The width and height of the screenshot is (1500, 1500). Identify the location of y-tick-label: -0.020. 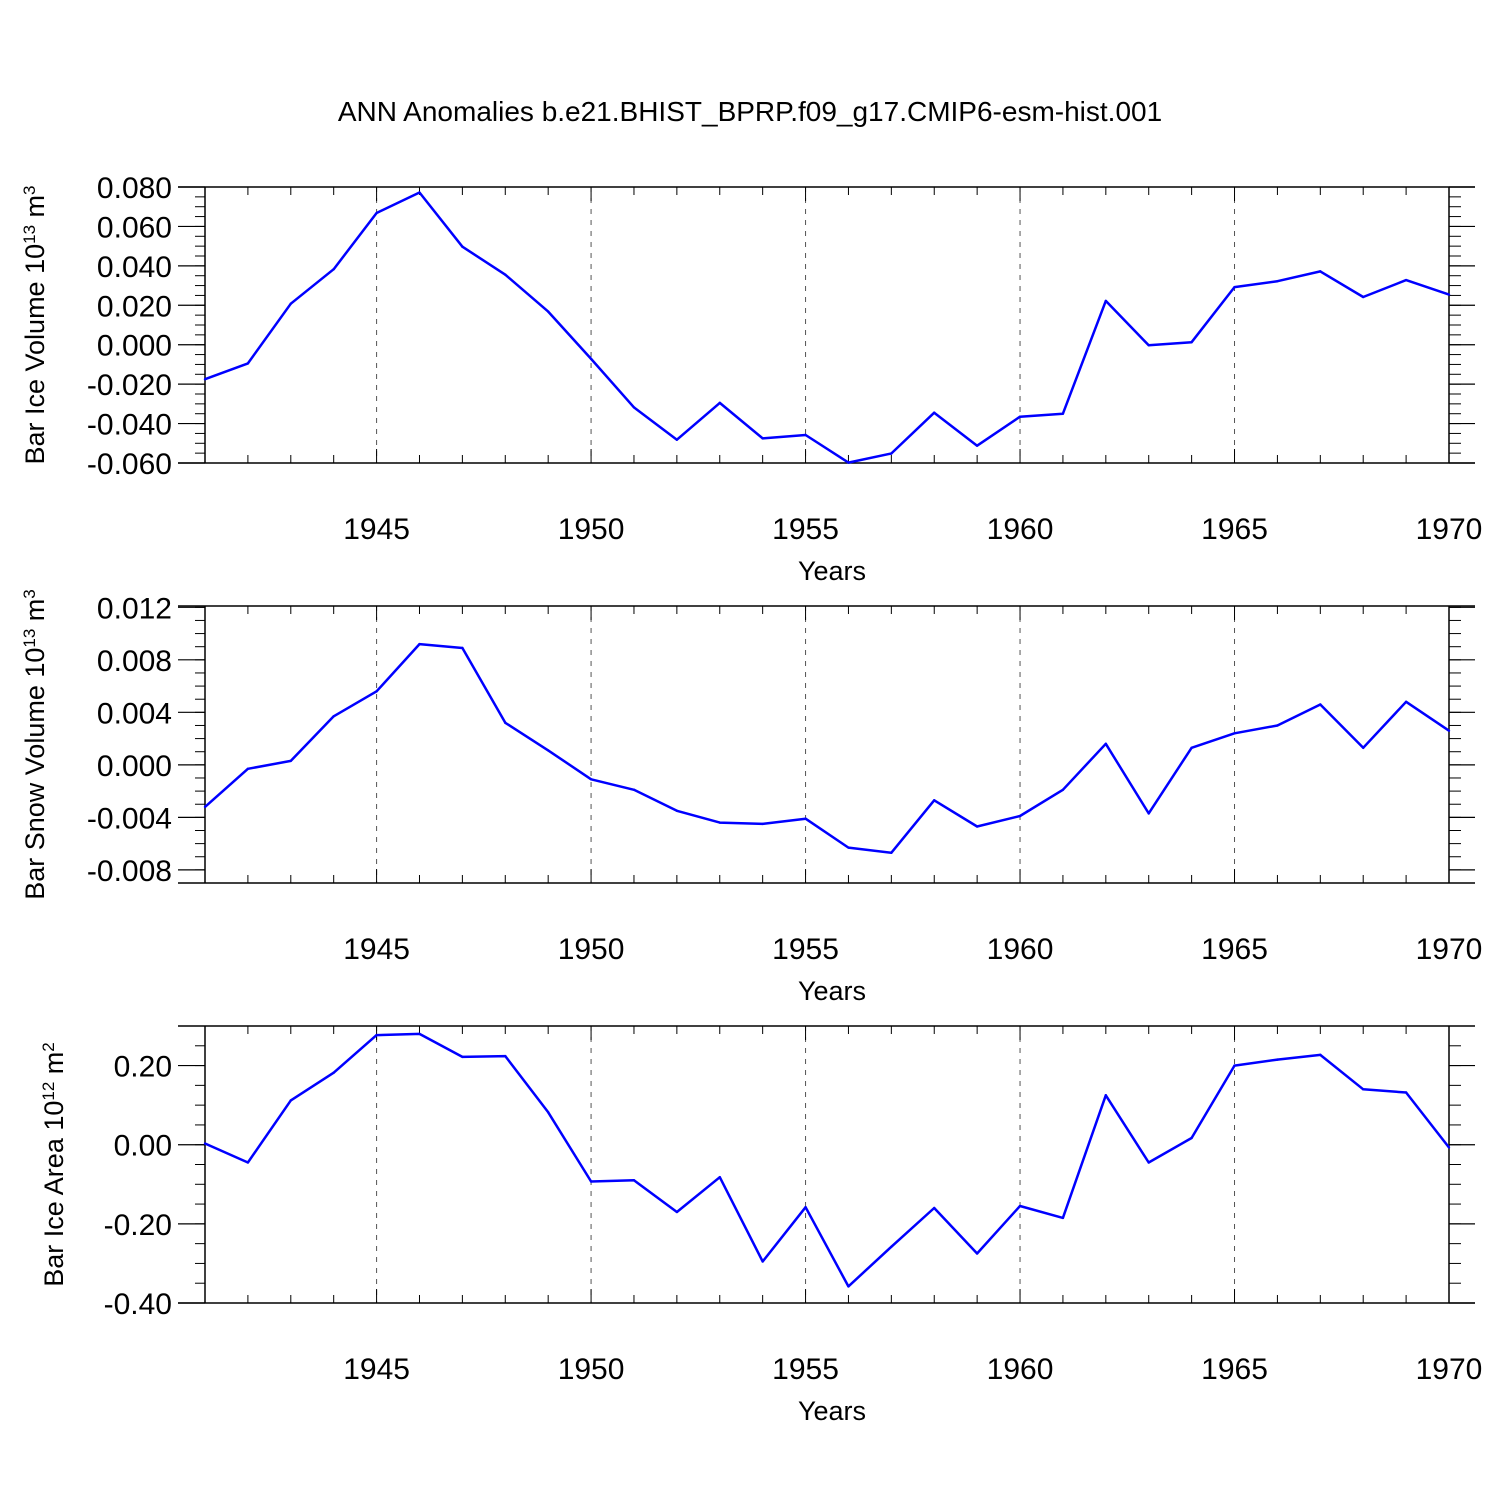
(129, 385).